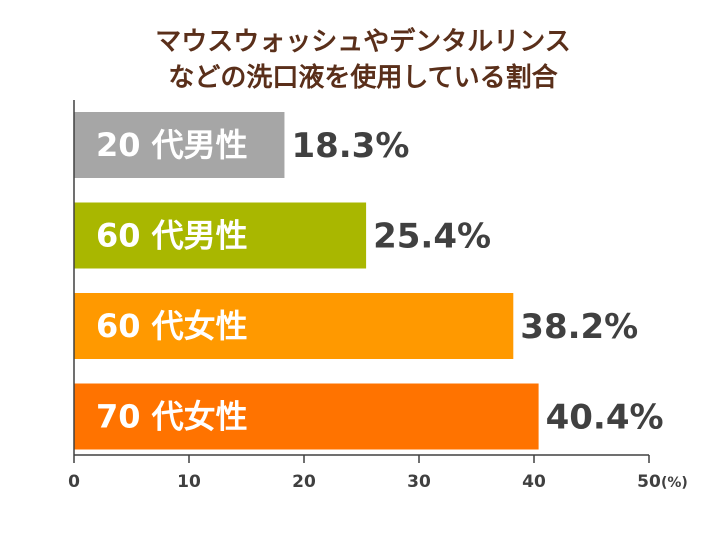 This screenshot has width=726, height=545. What do you see at coordinates (172, 145) in the screenshot?
I see `category-label-1: 20 代男性` at bounding box center [172, 145].